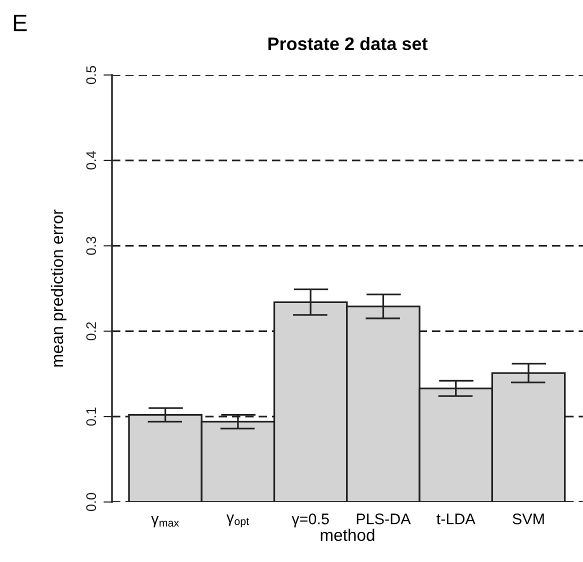 The image size is (583, 562). Describe the element at coordinates (347, 534) in the screenshot. I see `x-axis-title: method` at that location.